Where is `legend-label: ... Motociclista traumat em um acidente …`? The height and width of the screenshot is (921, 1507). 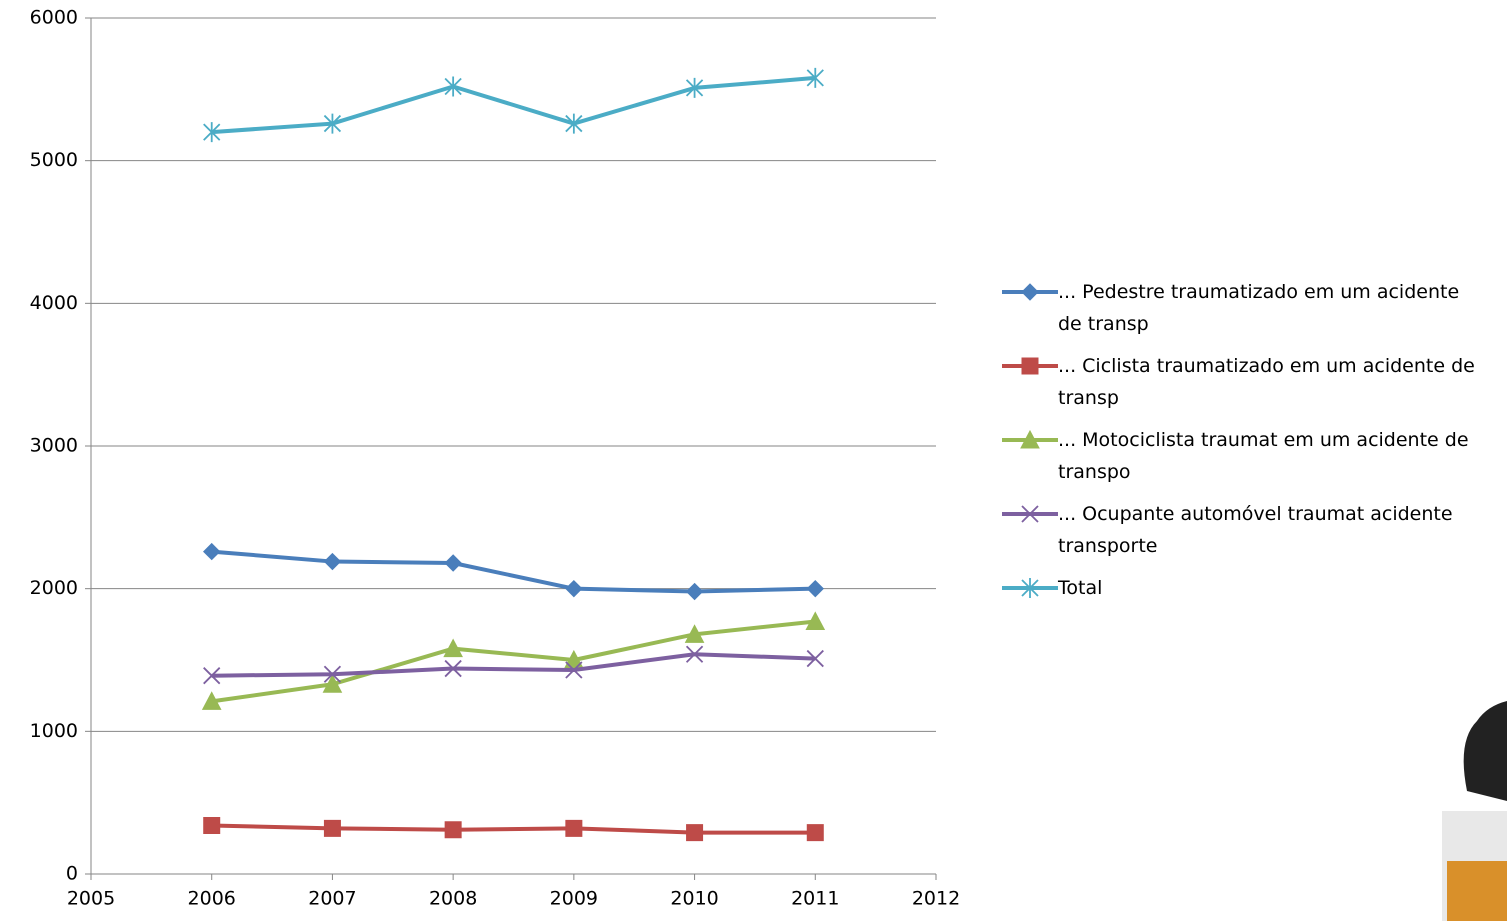 legend-label: ... Motociclista traumat em um acidente … is located at coordinates (1263, 456).